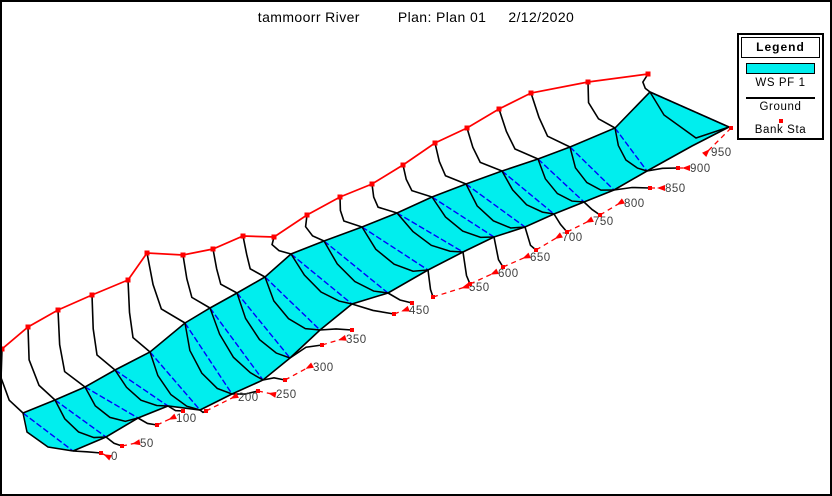 Image resolution: width=832 pixels, height=496 pixels. I want to click on plot-title: tammoorr River Plan: Plan 01 2/12/2020, so click(416, 17).